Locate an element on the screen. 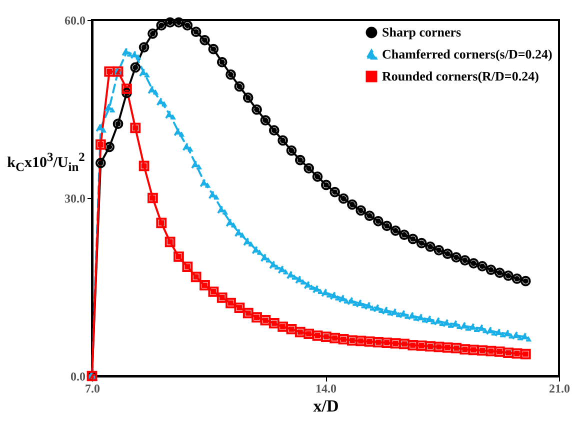 The width and height of the screenshot is (573, 422). x-tick-label: 21.0 is located at coordinates (559, 389).